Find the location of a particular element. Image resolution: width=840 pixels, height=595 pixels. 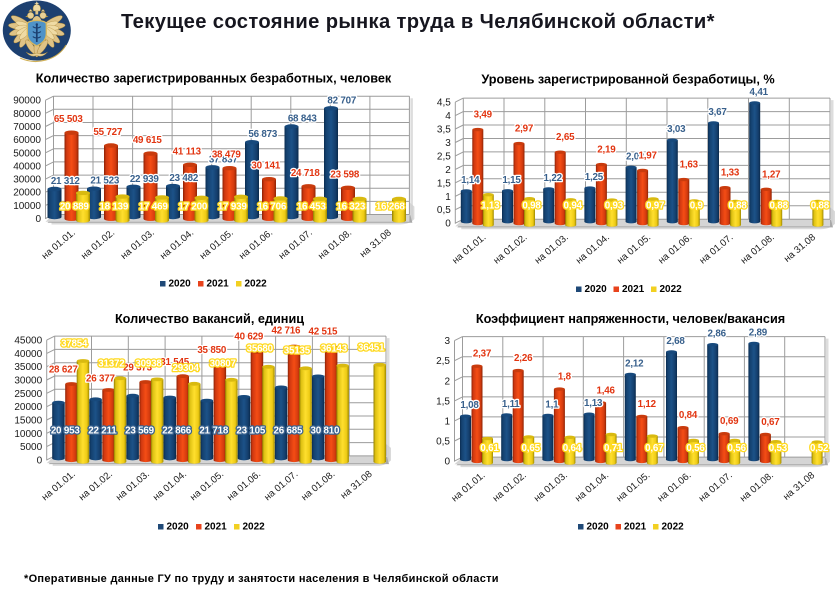

svg-text: 1,13 is located at coordinates (490, 206).